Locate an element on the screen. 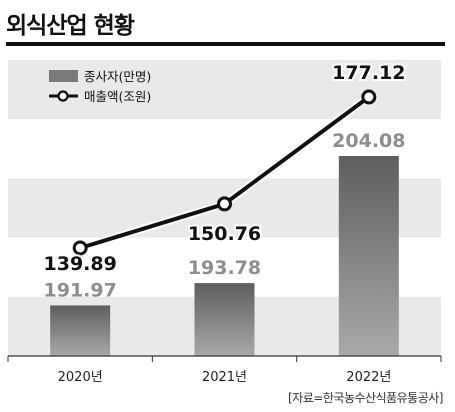 The height and width of the screenshot is (412, 455). legend-label-line: 매출액(조원) is located at coordinates (117, 96).